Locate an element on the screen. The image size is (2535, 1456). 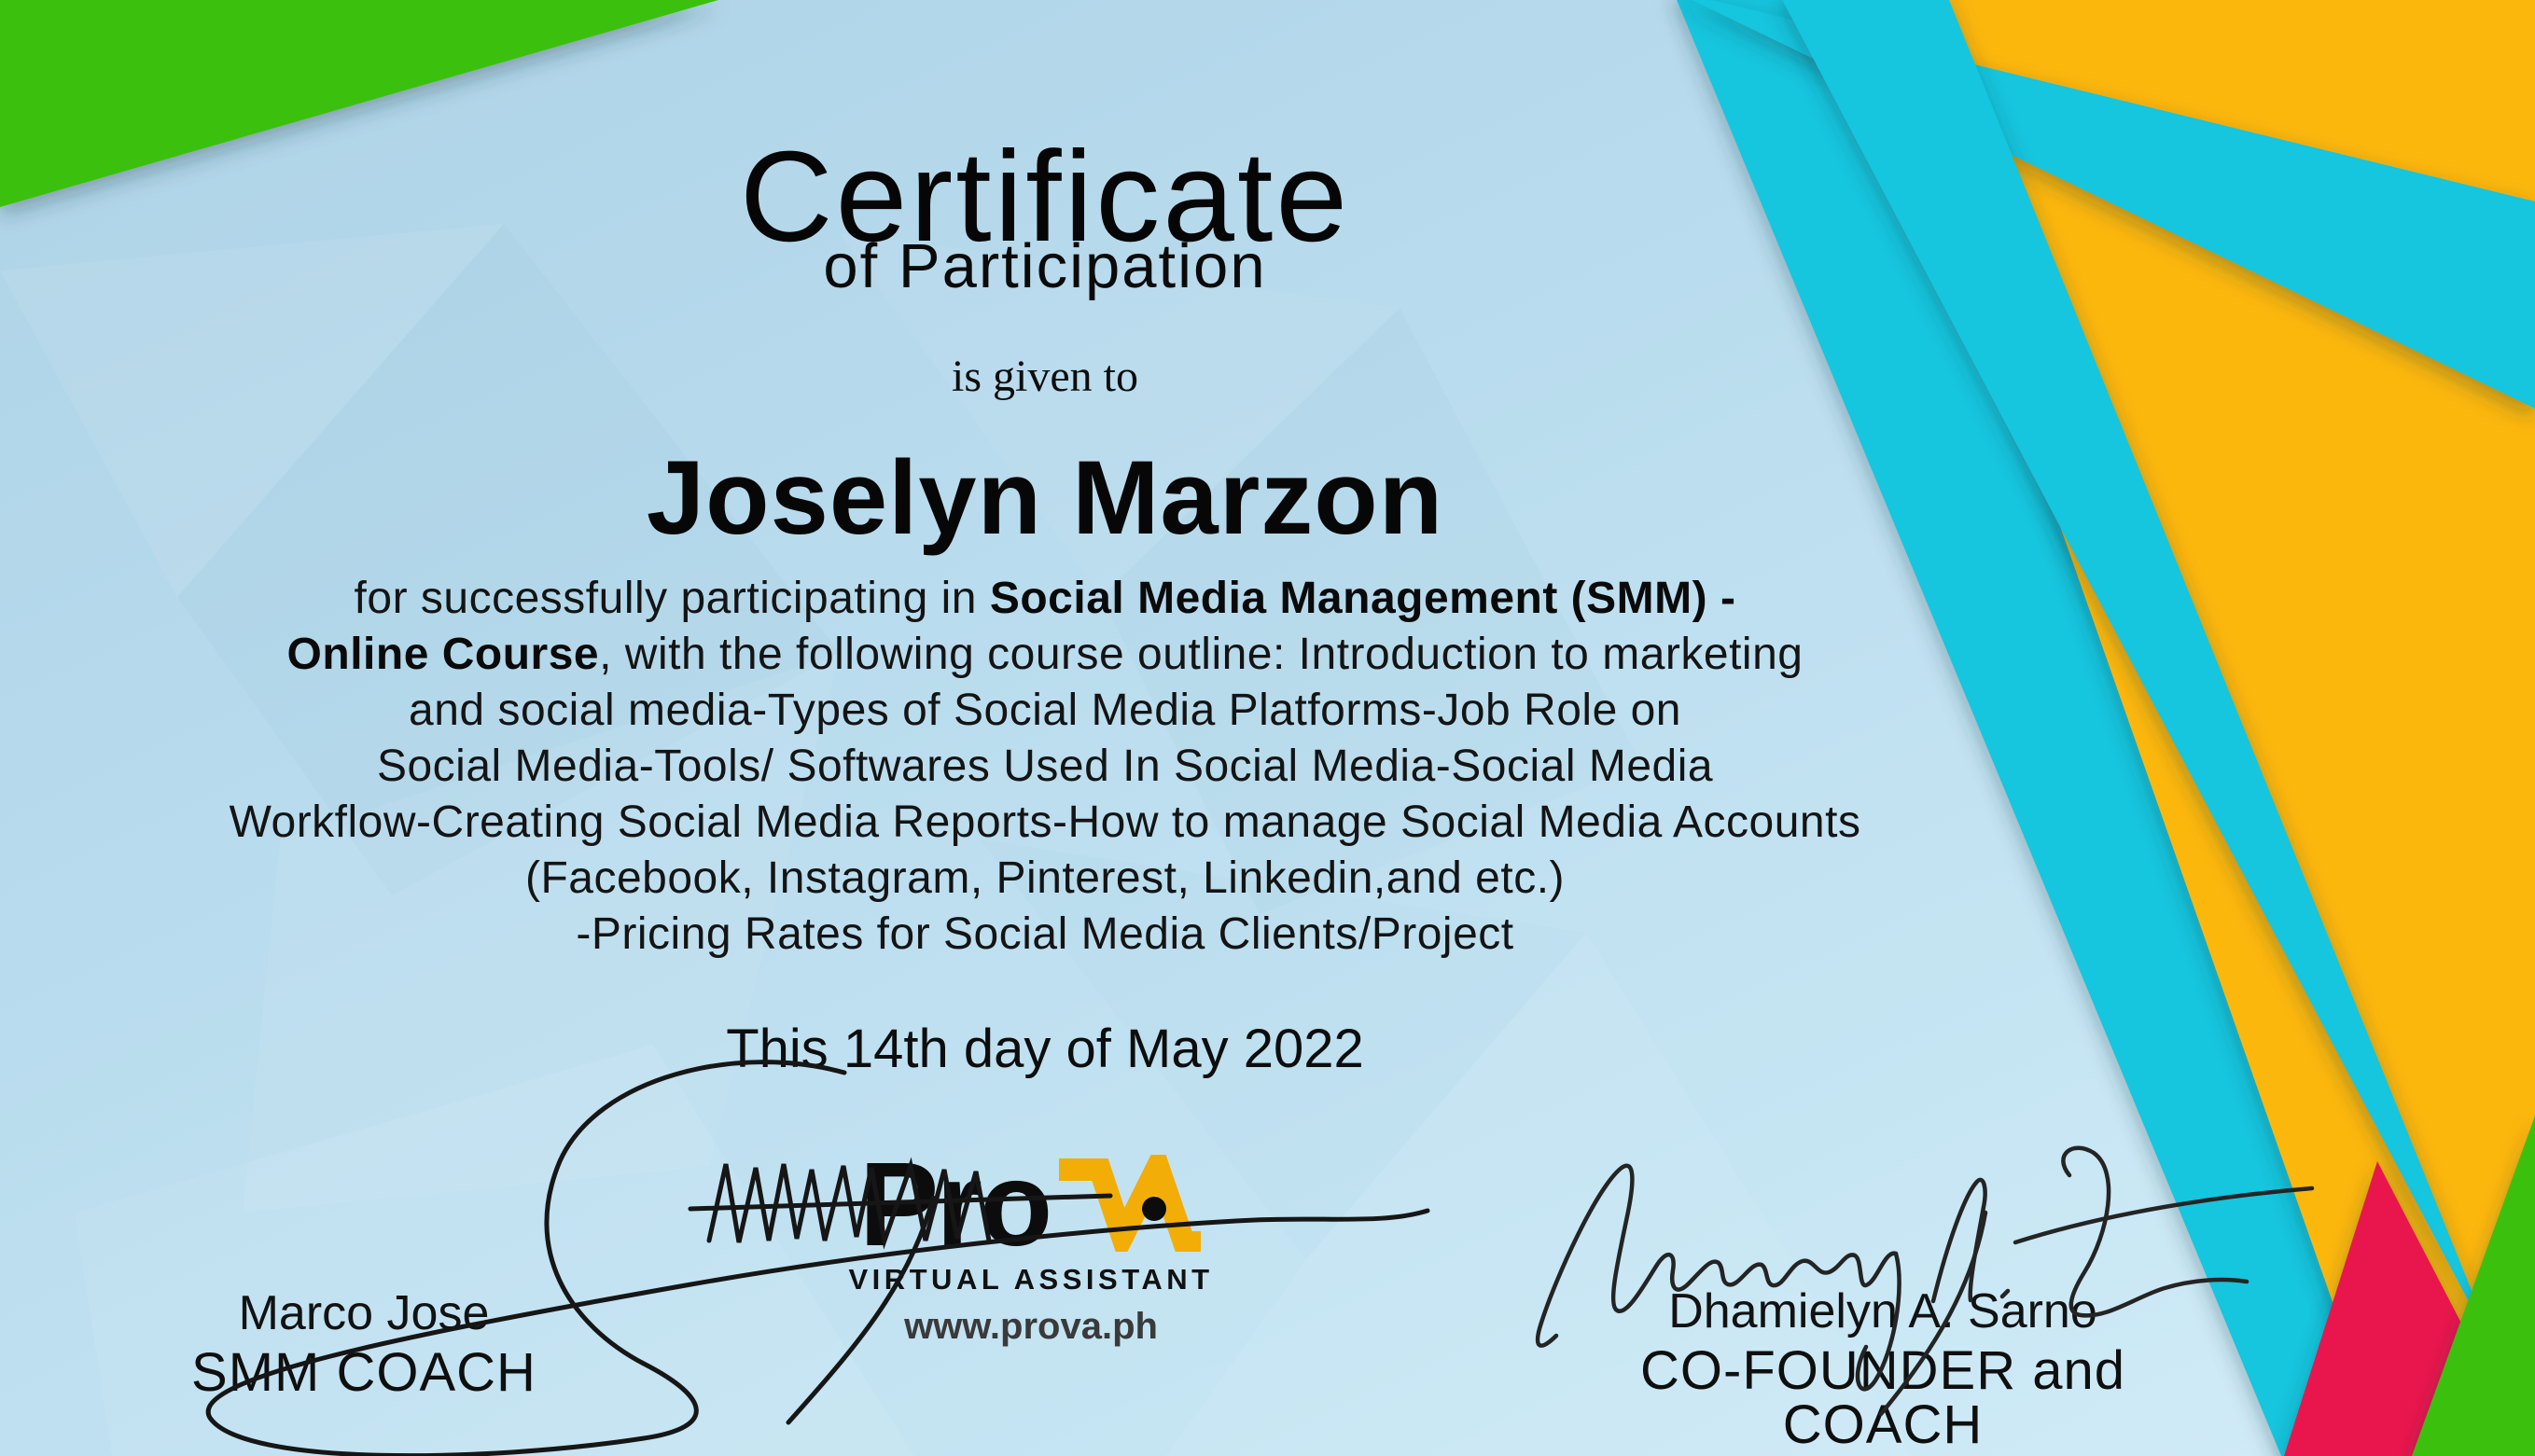
recipient-name: Joselyn Marzon is located at coordinates (1045, 497).